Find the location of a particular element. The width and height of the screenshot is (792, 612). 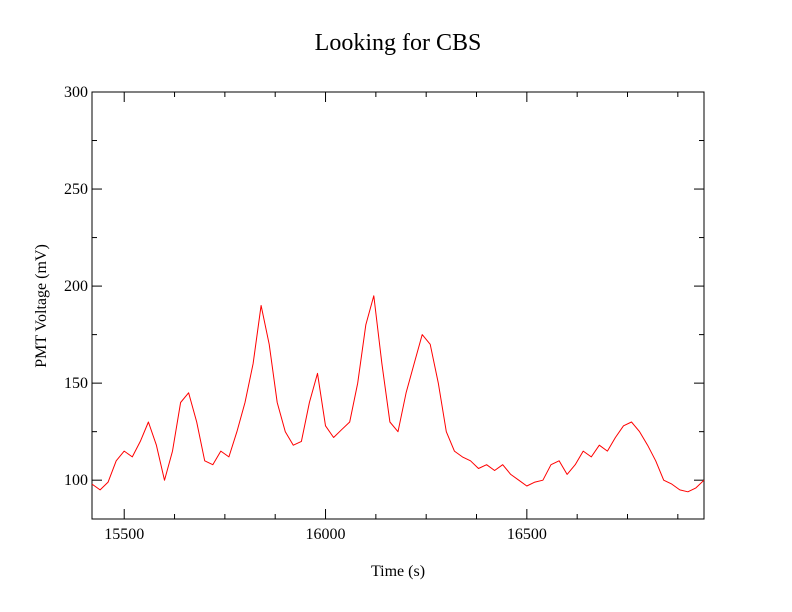

x-tick-label: 15500 is located at coordinates (124, 534).